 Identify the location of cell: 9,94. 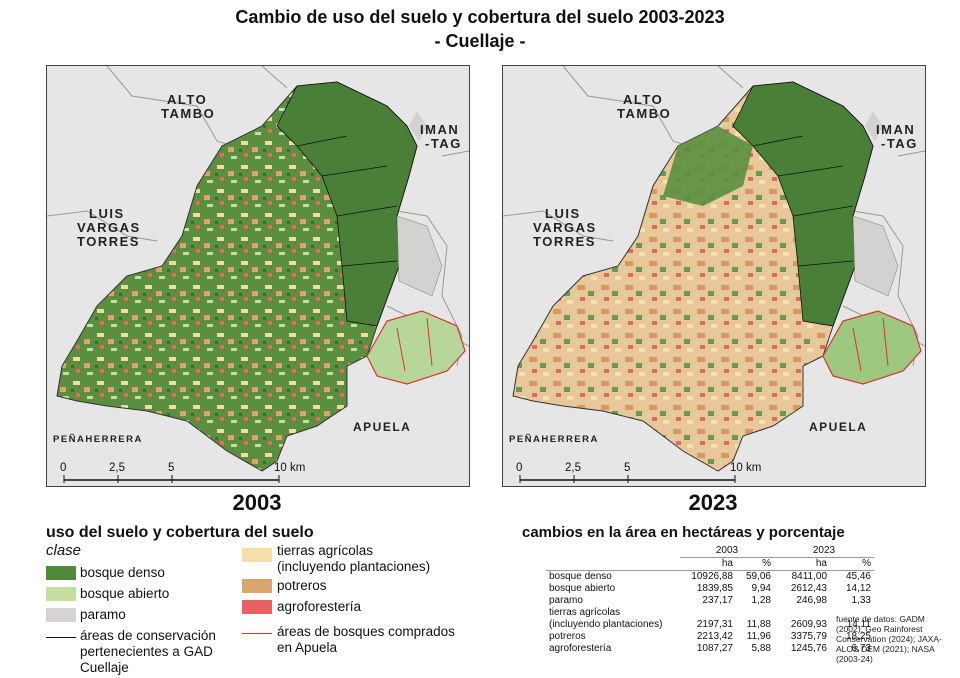
(761, 588).